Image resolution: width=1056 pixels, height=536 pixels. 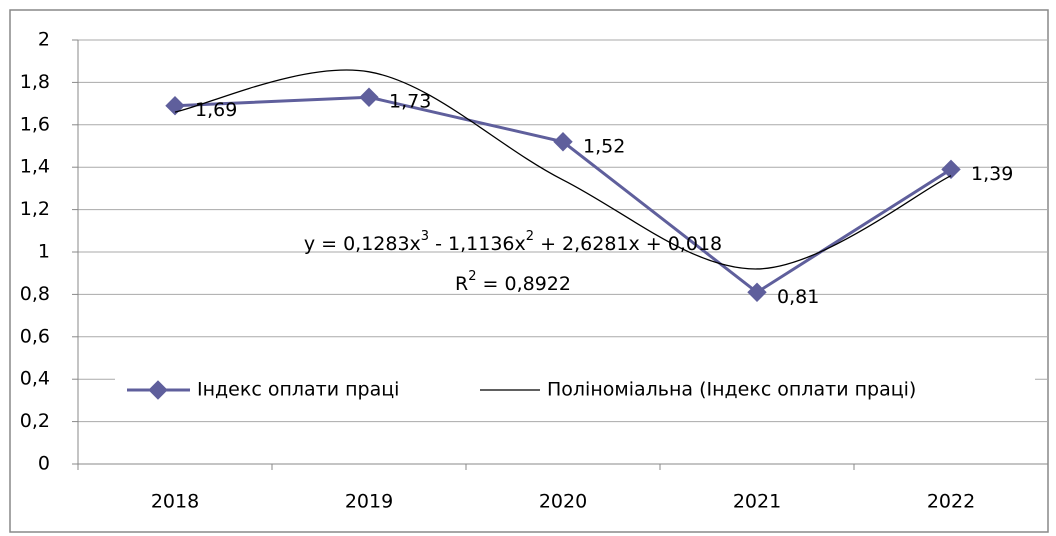 I want to click on data-label: 1,73, so click(x=410, y=102).